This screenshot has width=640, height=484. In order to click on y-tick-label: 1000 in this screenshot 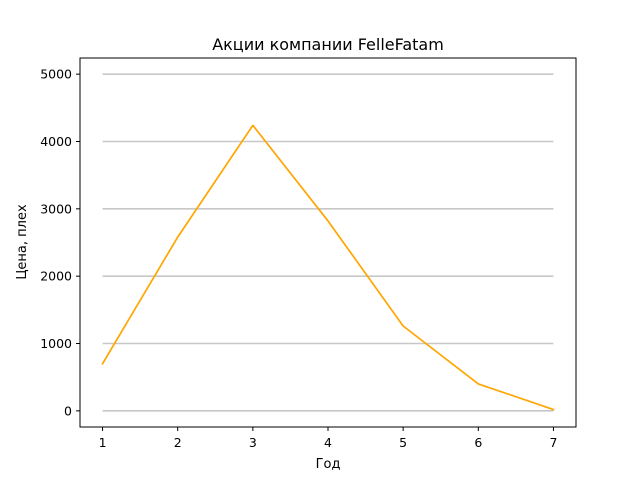, I will do `click(56, 343)`.